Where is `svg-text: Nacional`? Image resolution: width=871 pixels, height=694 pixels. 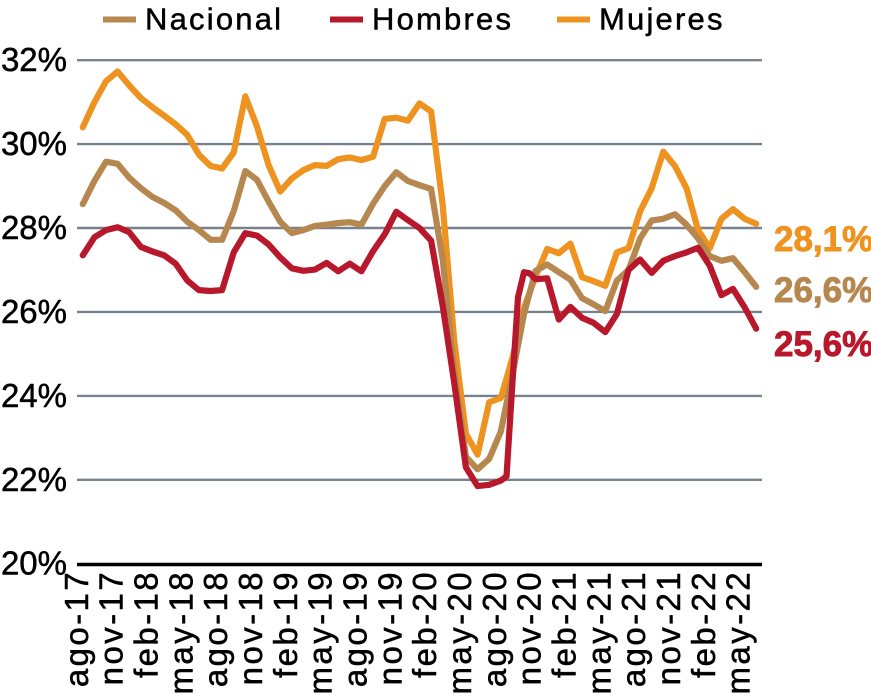
svg-text: Nacional is located at coordinates (214, 19).